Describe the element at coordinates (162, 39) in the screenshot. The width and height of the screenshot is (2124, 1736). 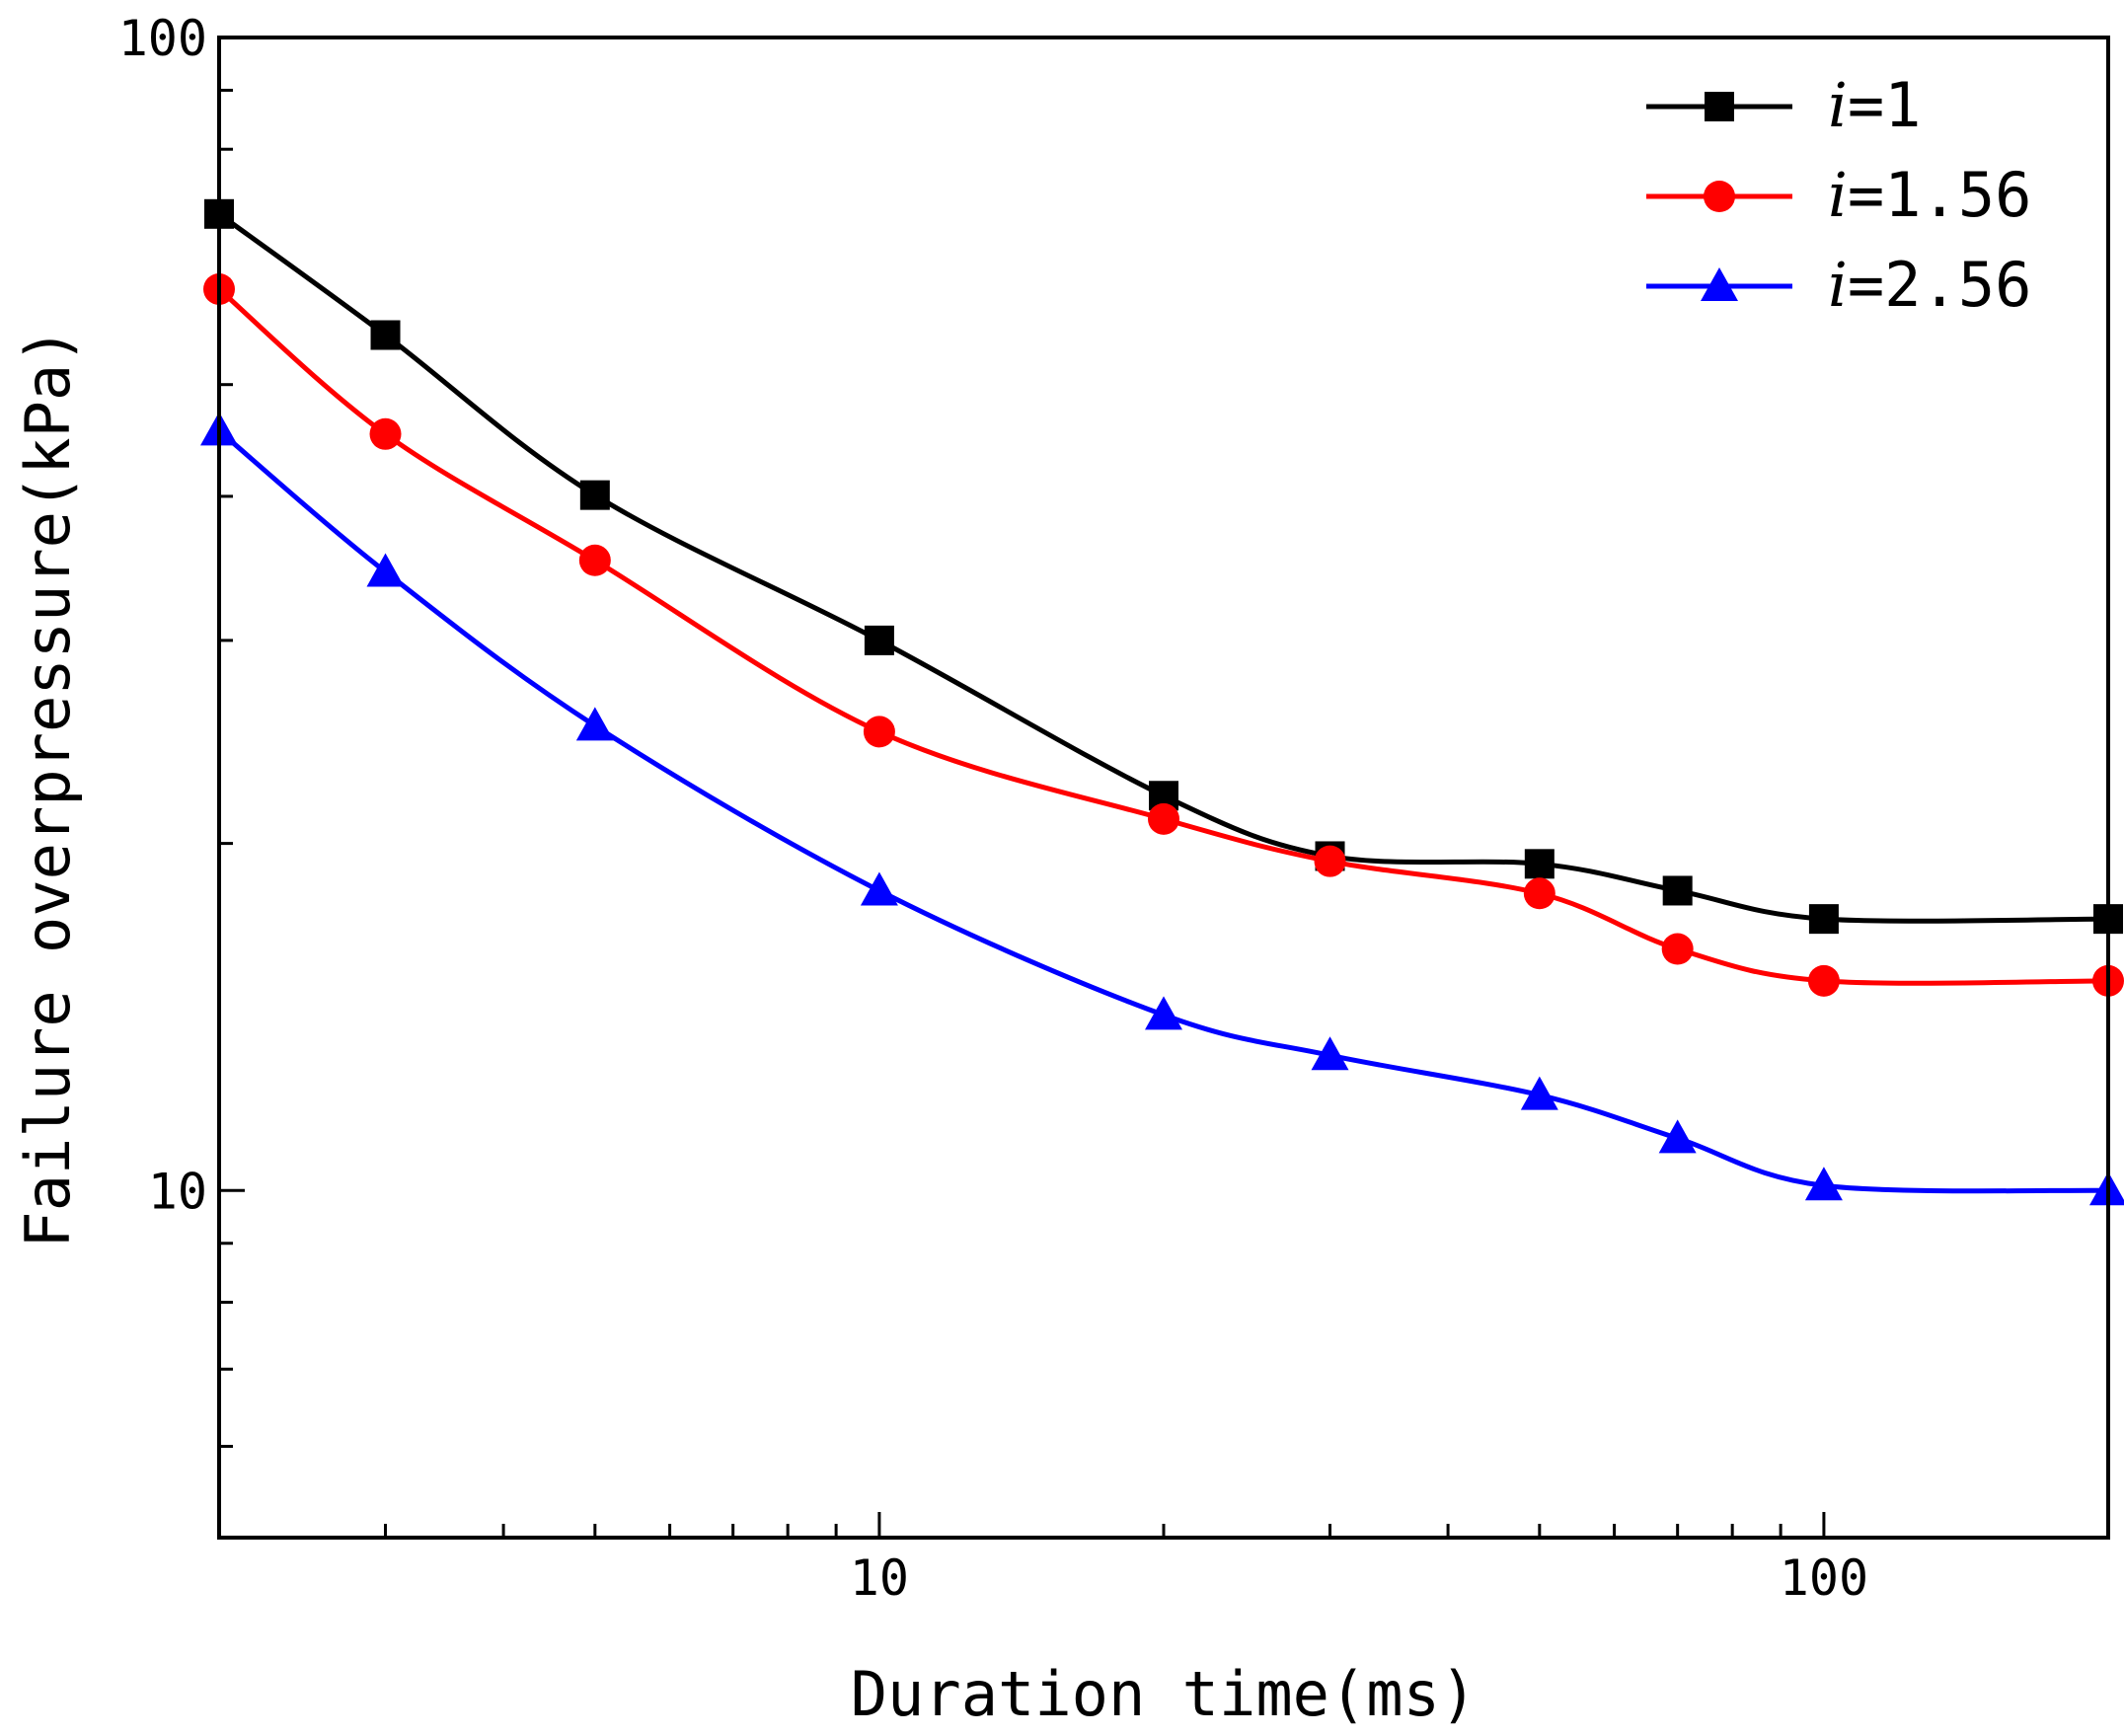
I see `y-tick-label: 100` at that location.